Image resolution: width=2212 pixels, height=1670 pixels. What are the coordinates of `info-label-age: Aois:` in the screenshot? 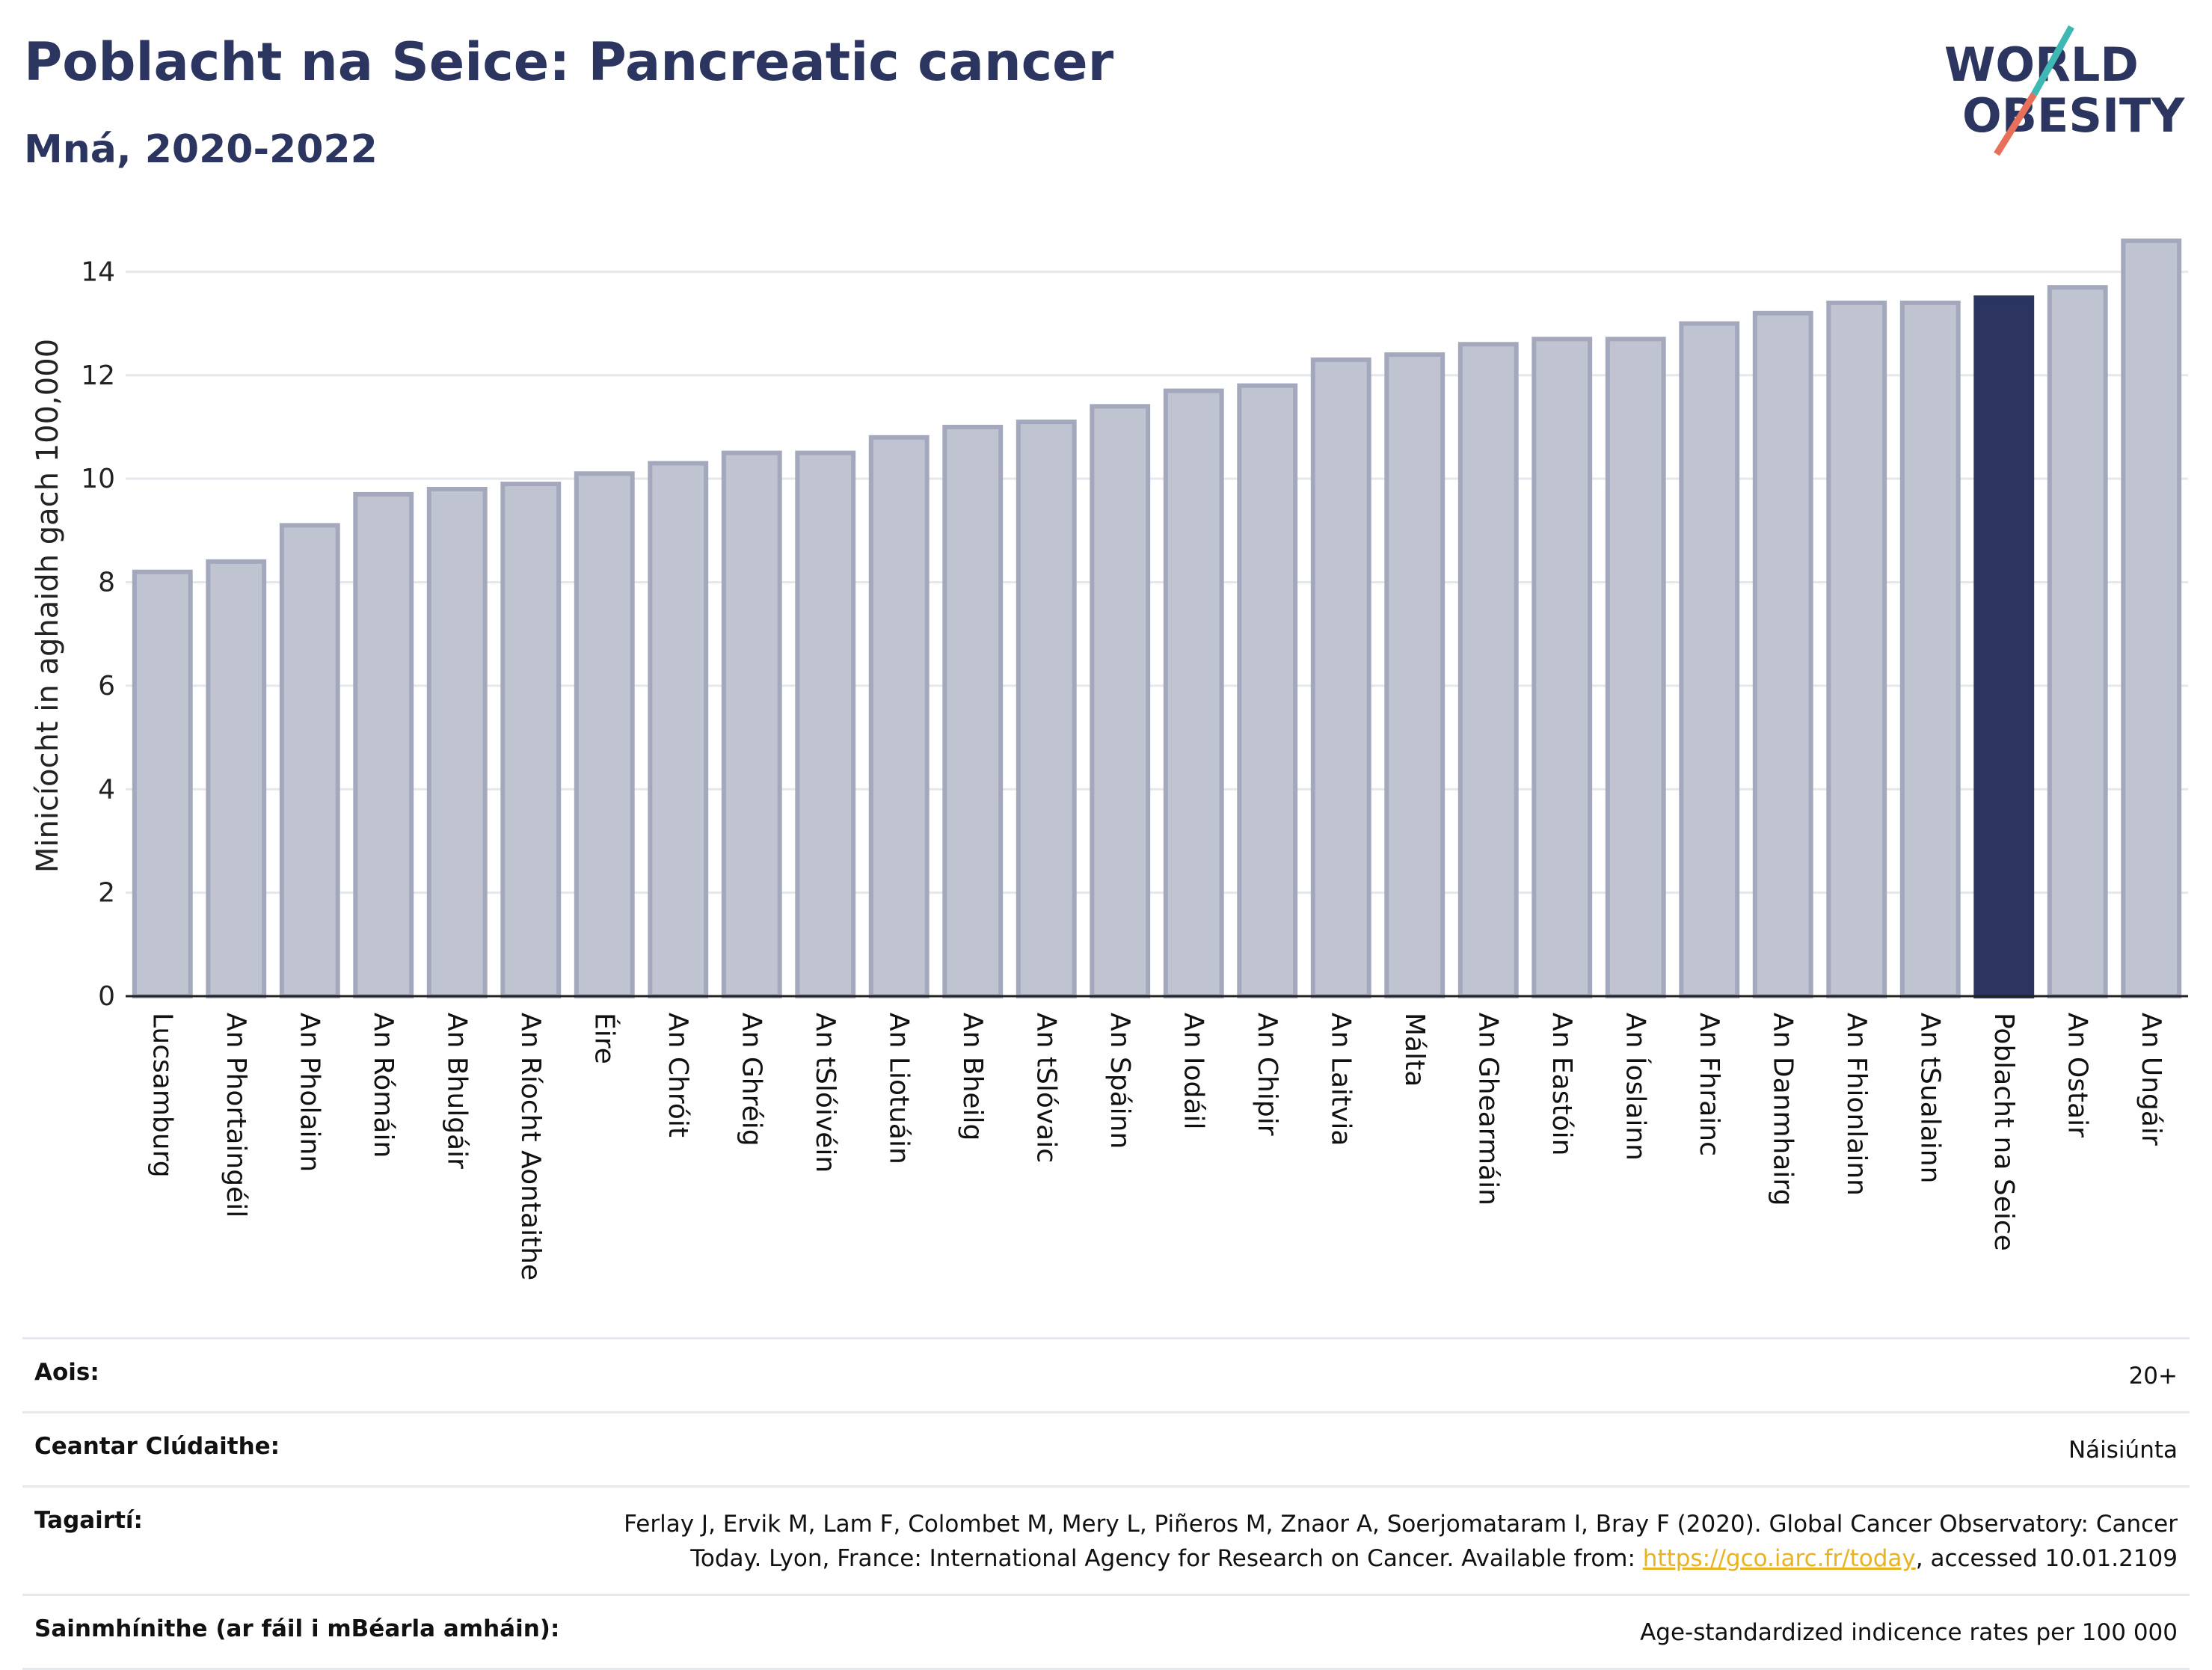 It's located at (66, 1372).